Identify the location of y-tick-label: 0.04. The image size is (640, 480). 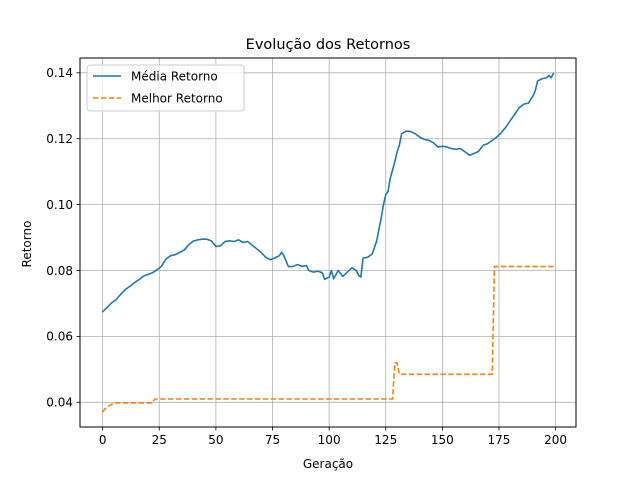
(59, 403).